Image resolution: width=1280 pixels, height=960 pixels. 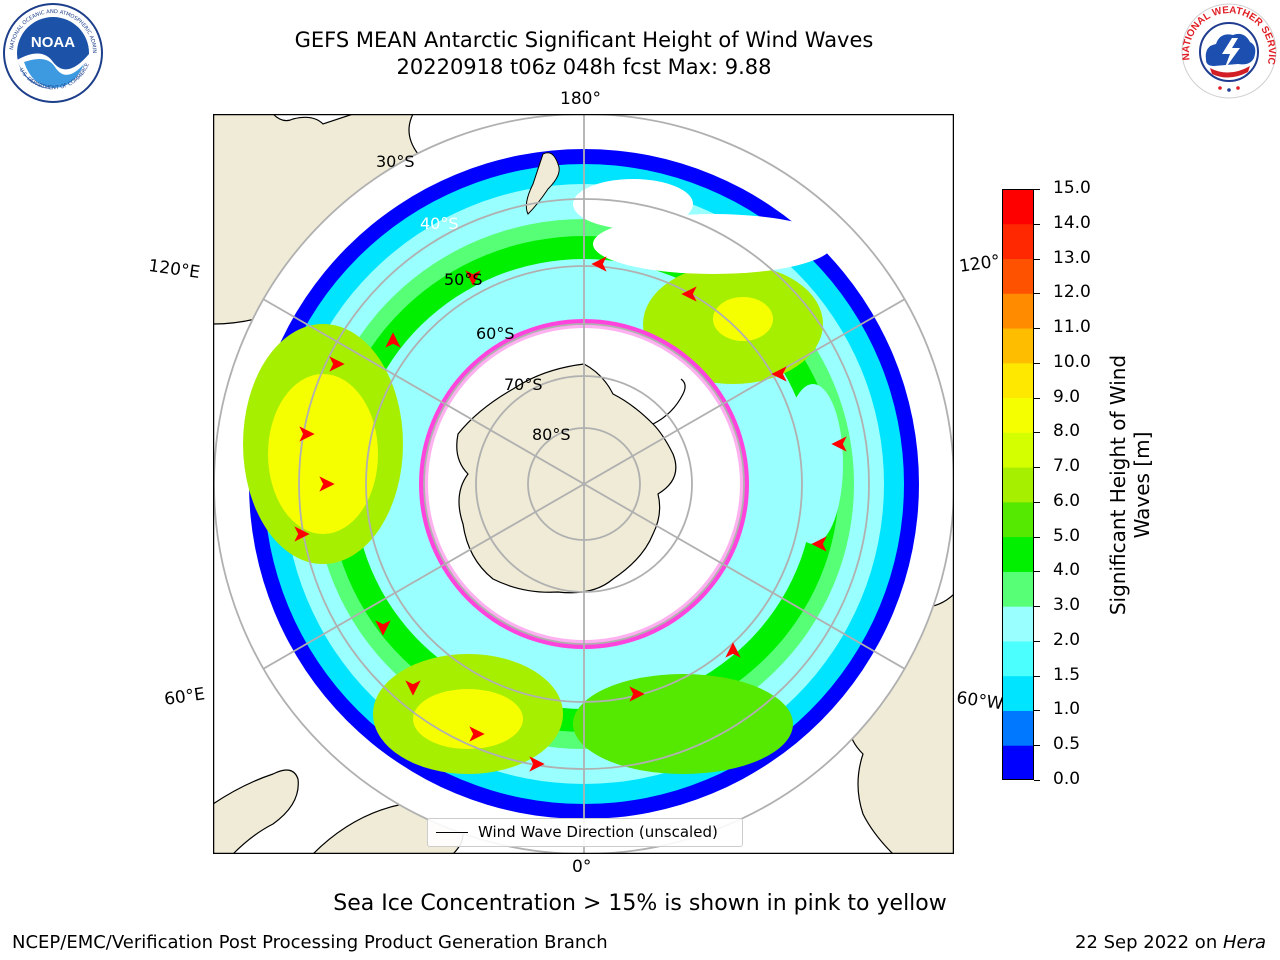 What do you see at coordinates (1067, 744) in the screenshot?
I see `colorbar-tick-label: 0.5` at bounding box center [1067, 744].